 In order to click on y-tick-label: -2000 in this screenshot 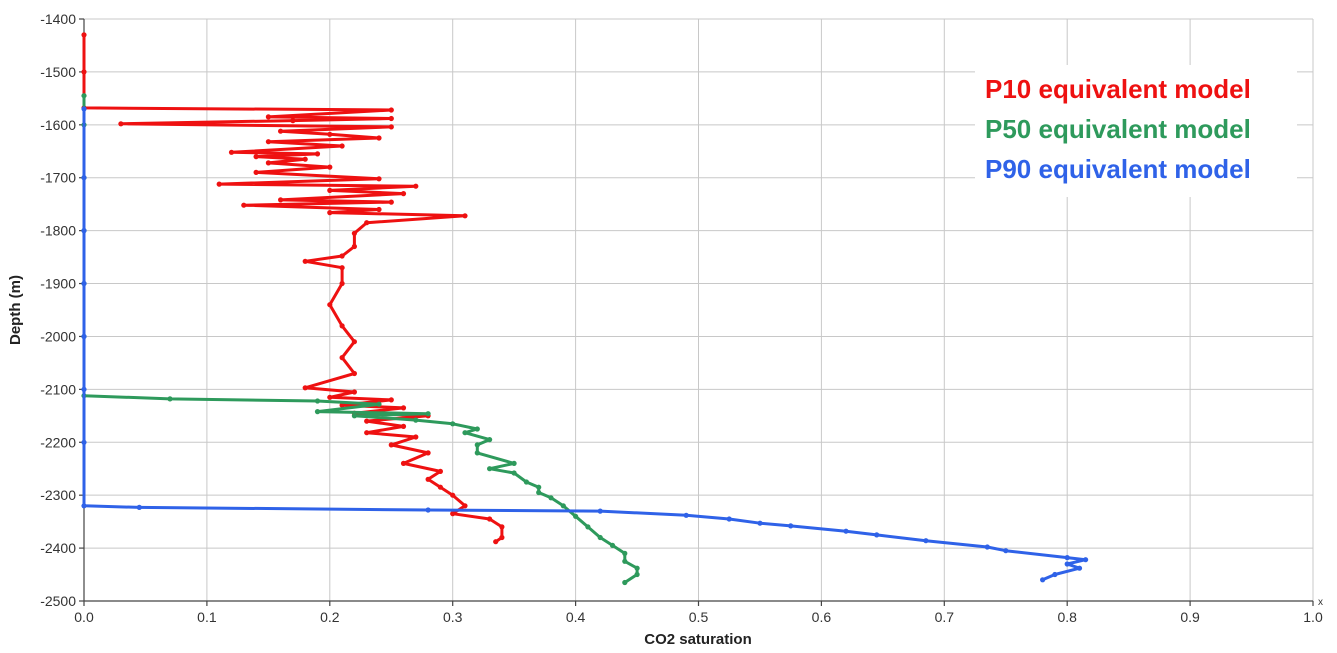, I will do `click(58, 336)`.